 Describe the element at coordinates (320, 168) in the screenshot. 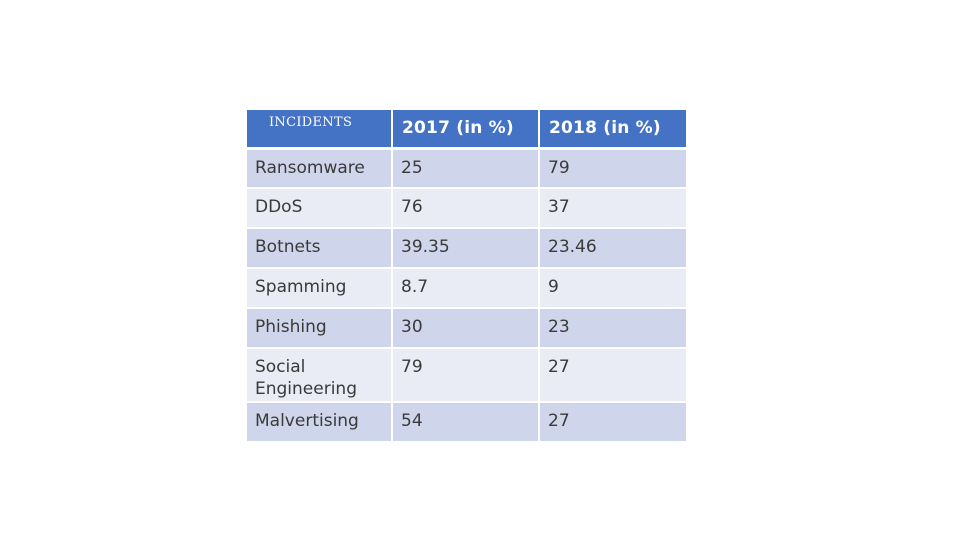

I see `incident-cell: Ransomware` at that location.